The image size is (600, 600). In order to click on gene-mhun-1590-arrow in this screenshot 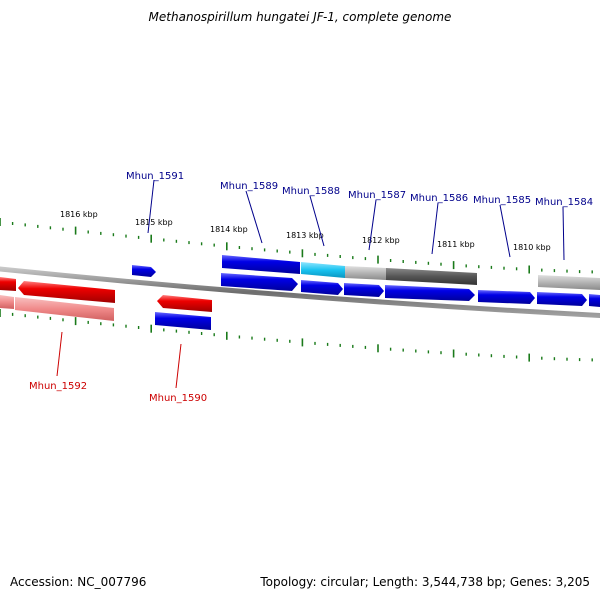, I will do `click(183, 321)`.